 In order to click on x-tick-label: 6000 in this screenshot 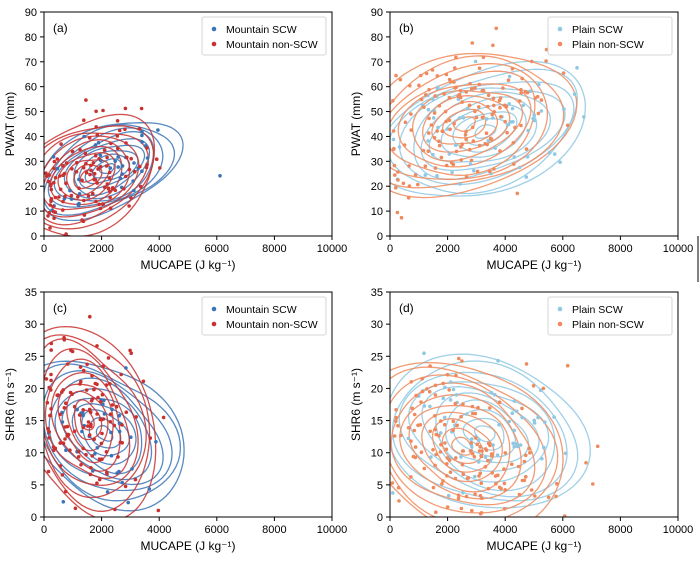, I will do `click(217, 530)`.